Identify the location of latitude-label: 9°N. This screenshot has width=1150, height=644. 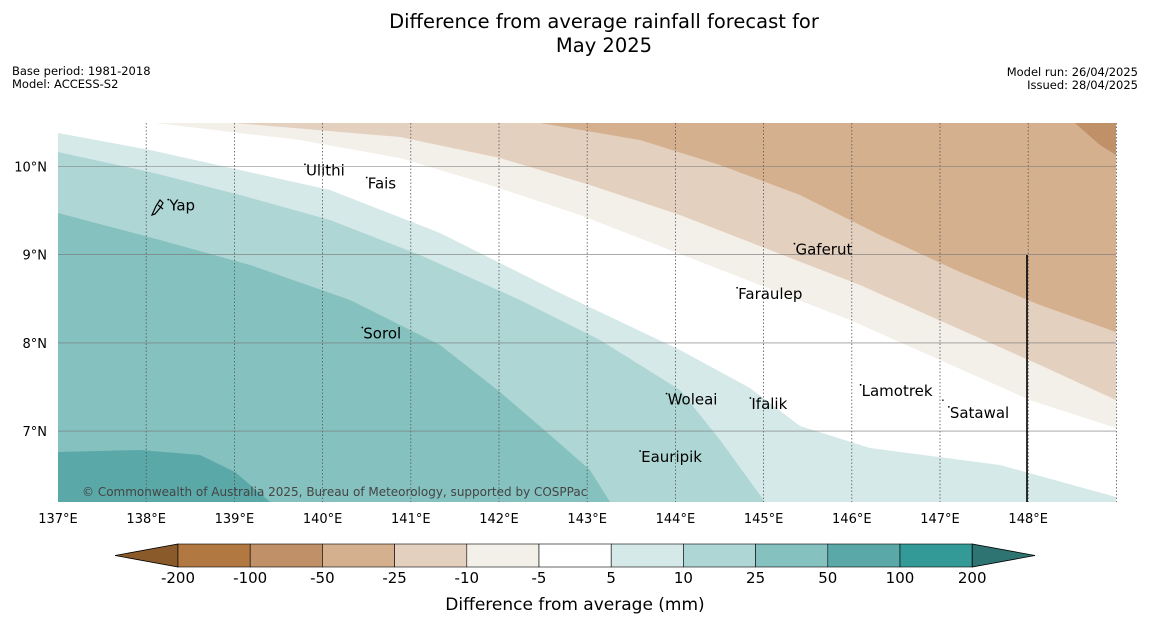
(35, 256).